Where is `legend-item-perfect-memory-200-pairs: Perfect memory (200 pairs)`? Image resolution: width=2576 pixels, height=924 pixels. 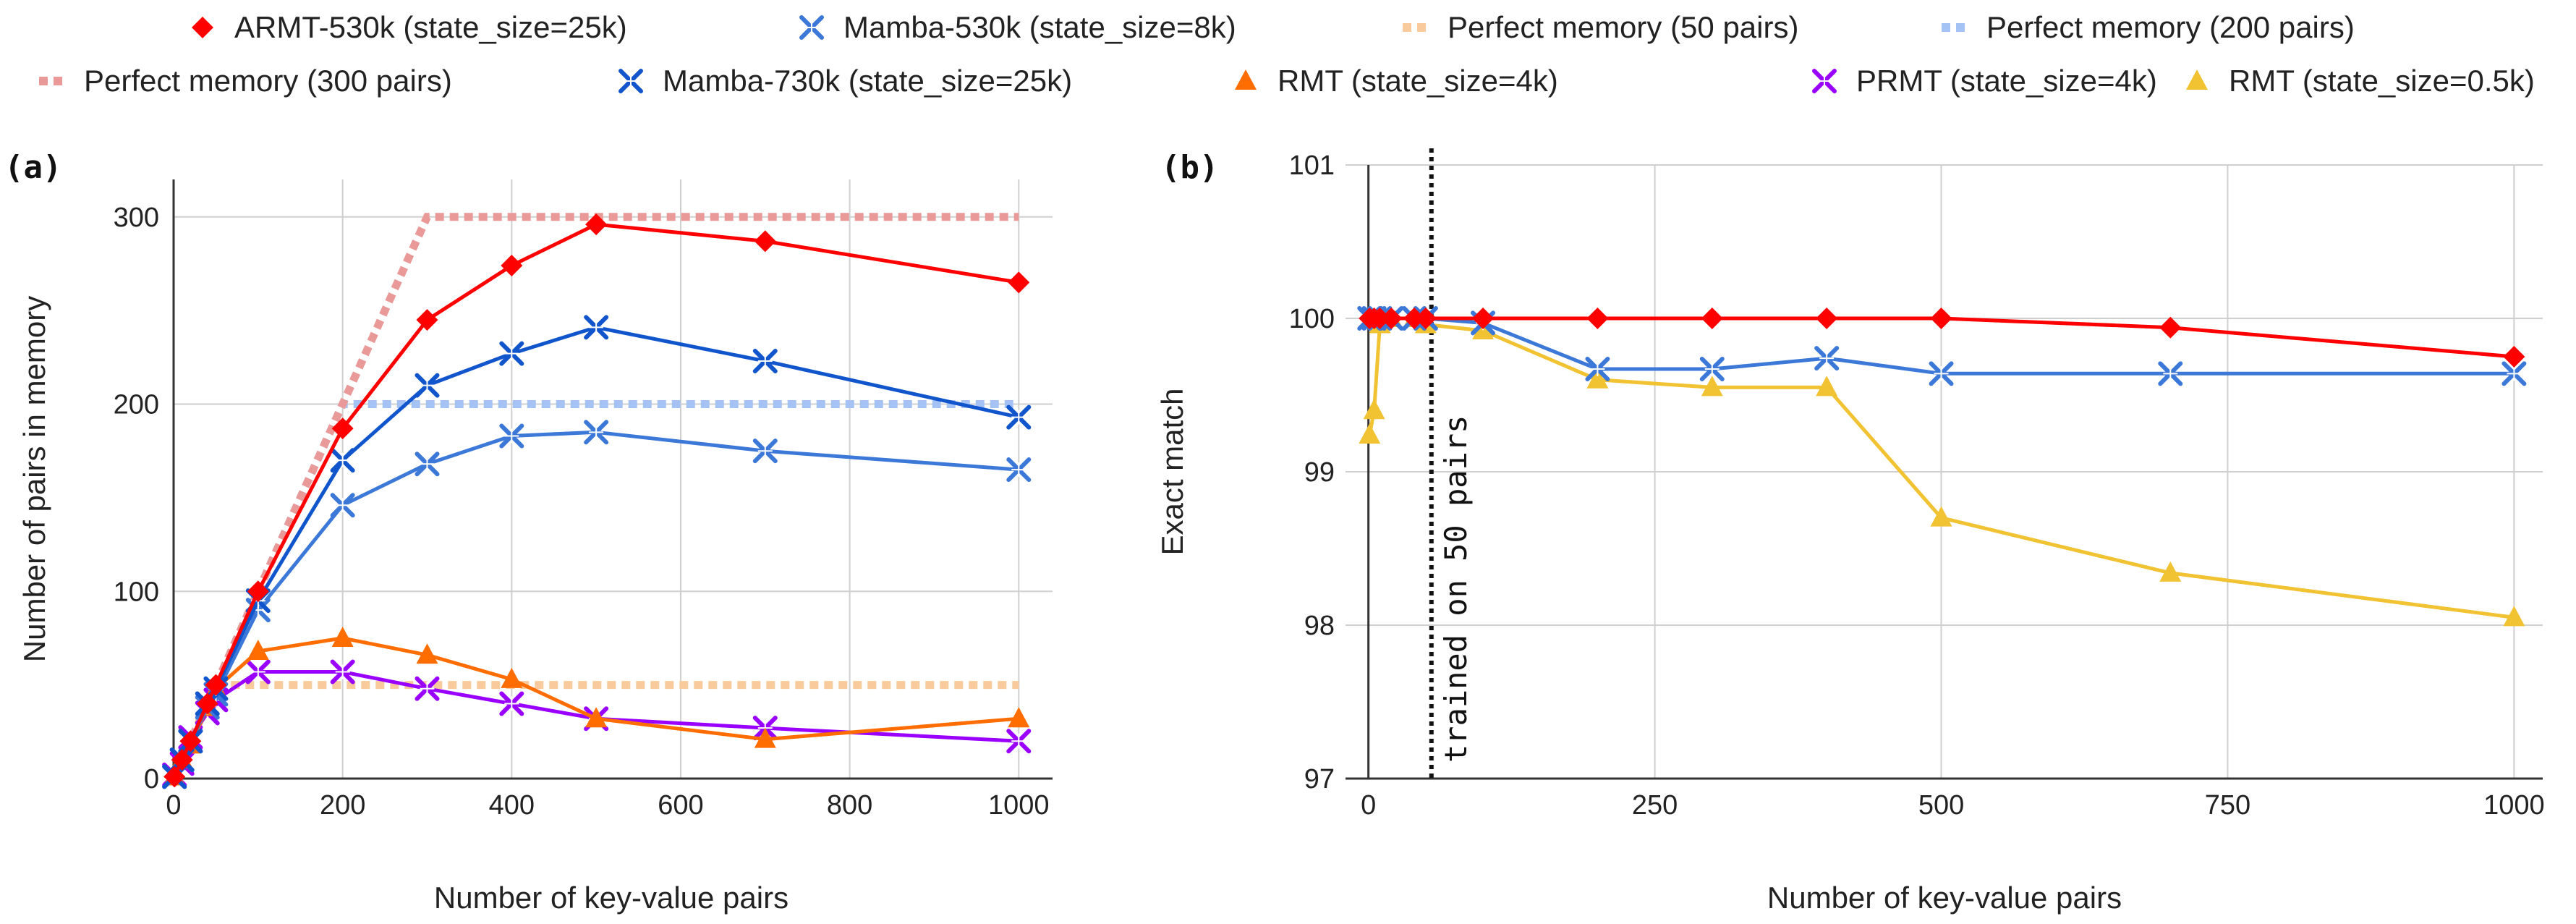
legend-item-perfect-memory-200-pairs: Perfect memory (200 pairs) is located at coordinates (2147, 27).